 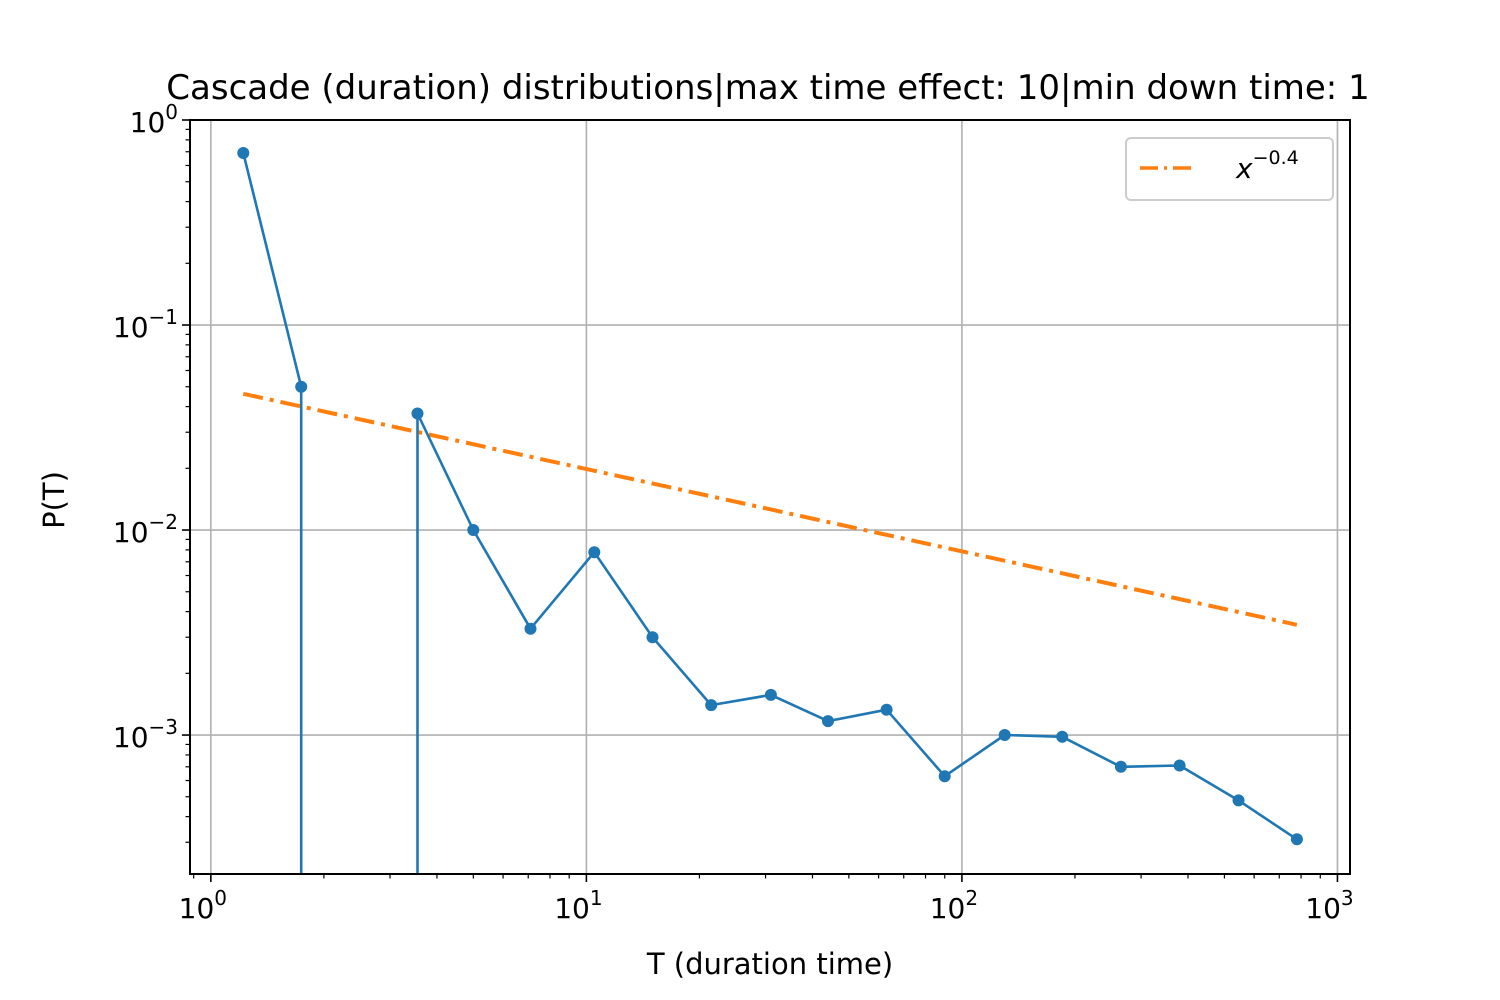 I want to click on legend-fit-label: x−0.4, so click(x=1267, y=166).